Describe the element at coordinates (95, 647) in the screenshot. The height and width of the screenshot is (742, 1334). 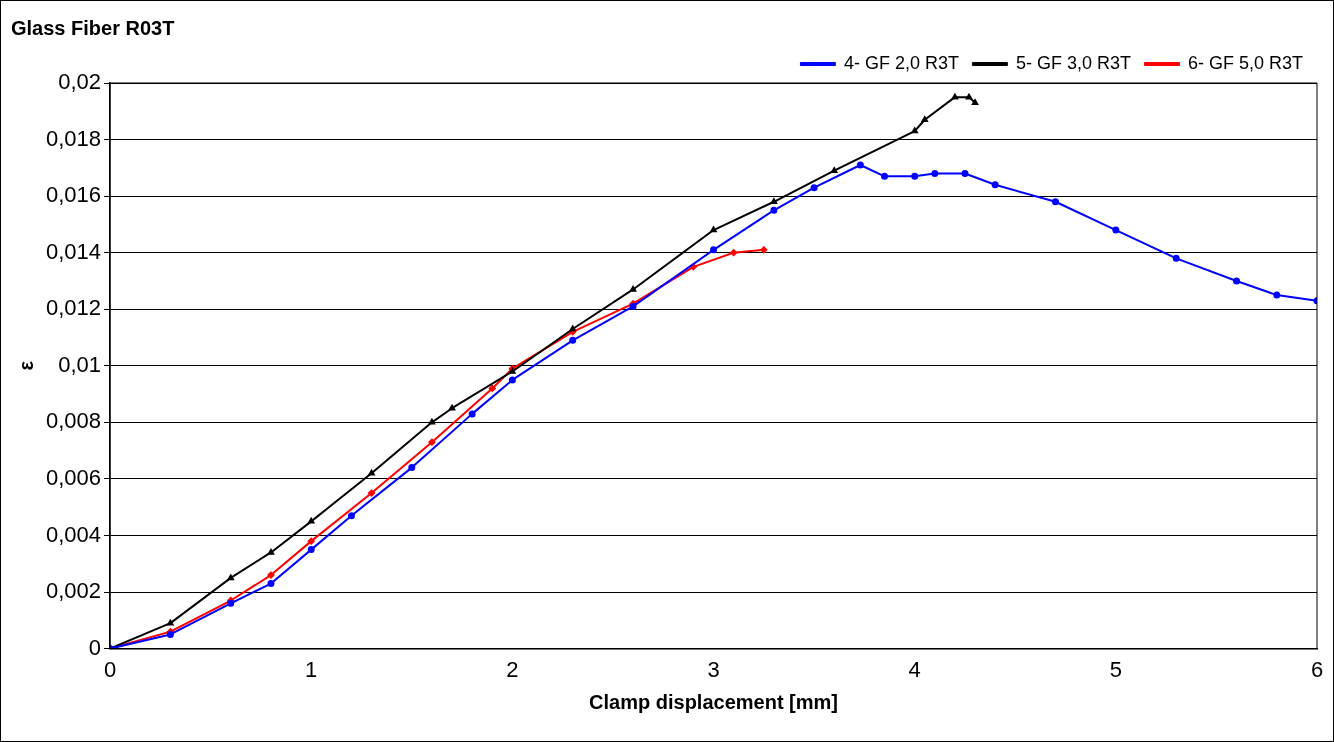
I see `y-tick-label: 0` at that location.